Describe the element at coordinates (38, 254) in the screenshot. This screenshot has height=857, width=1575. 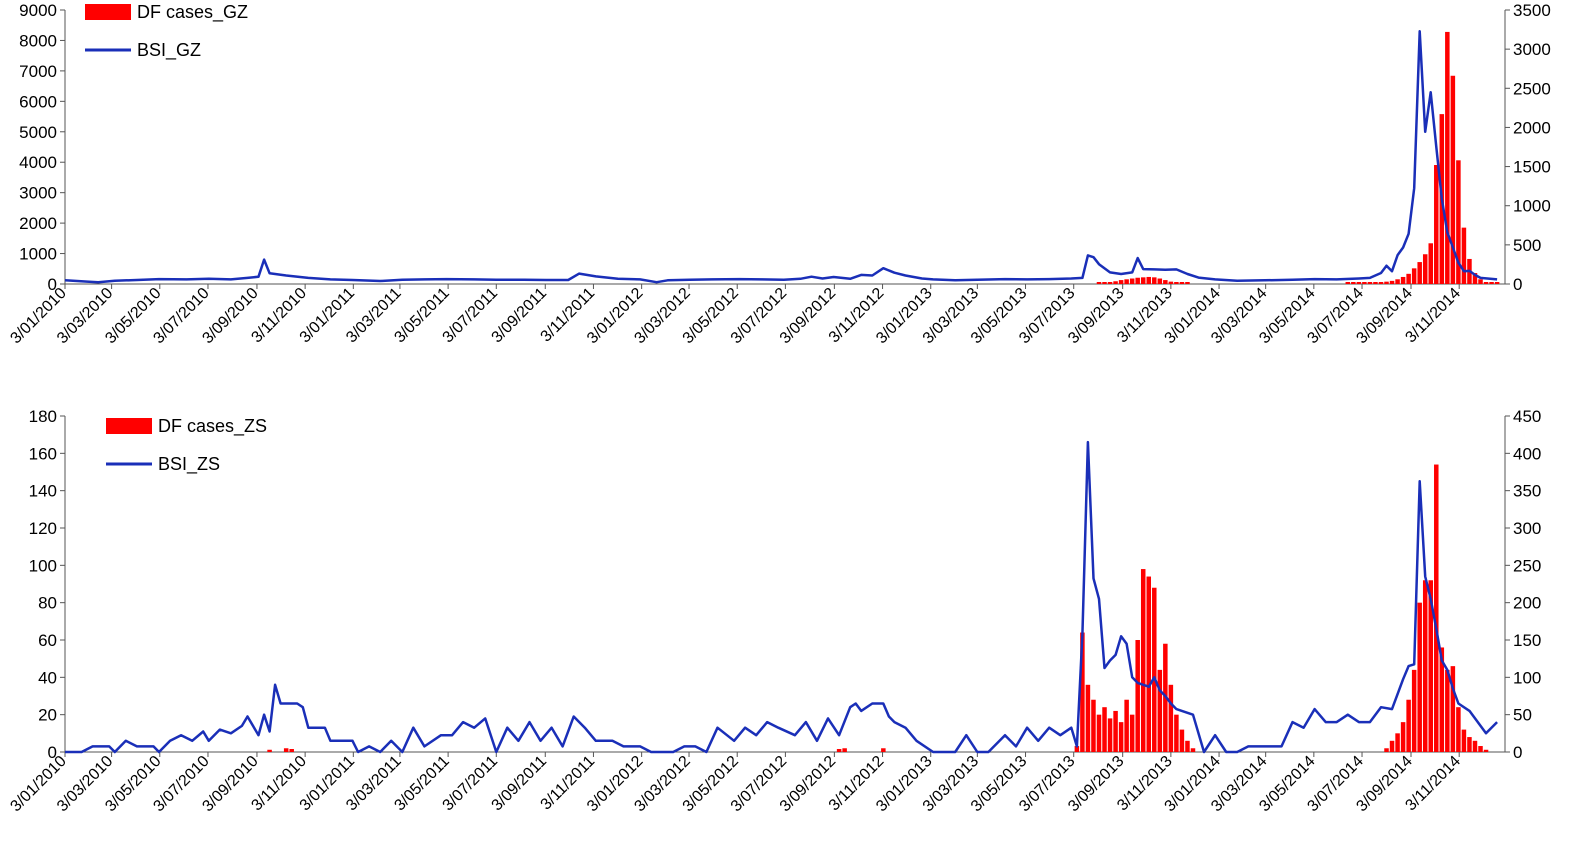
I see `y-left-tick-label: 1000` at that location.